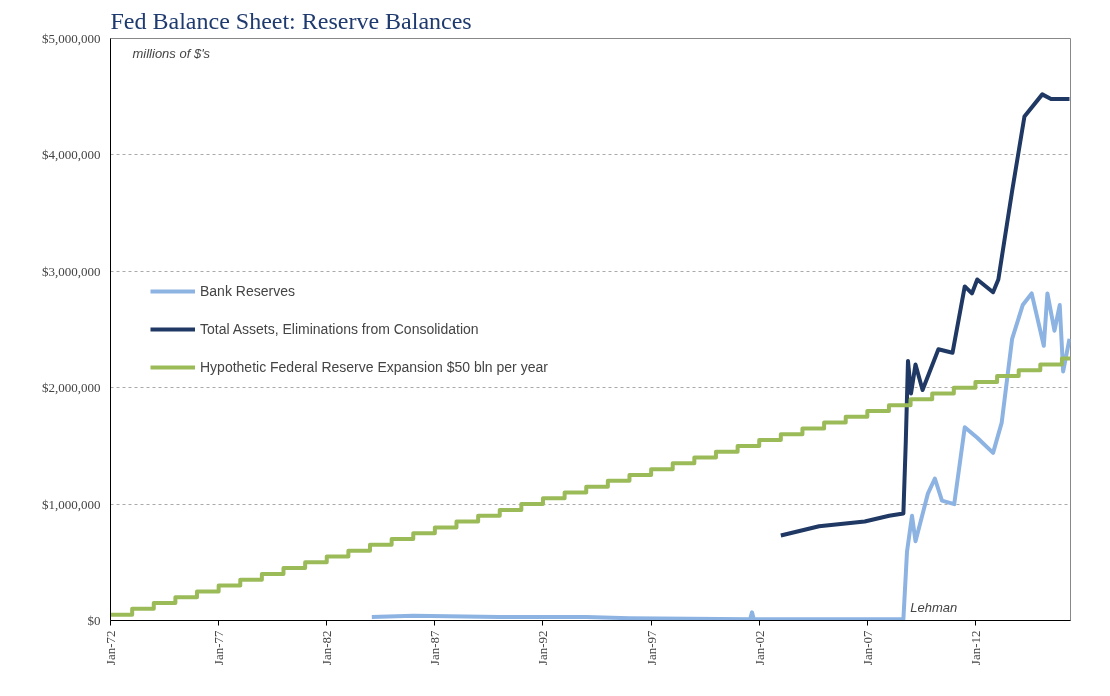 Image resolution: width=1110 pixels, height=696 pixels. What do you see at coordinates (374, 367) in the screenshot?
I see `legend-label: Hypothetic Federal Reserve Expansion $50 bln per year` at bounding box center [374, 367].